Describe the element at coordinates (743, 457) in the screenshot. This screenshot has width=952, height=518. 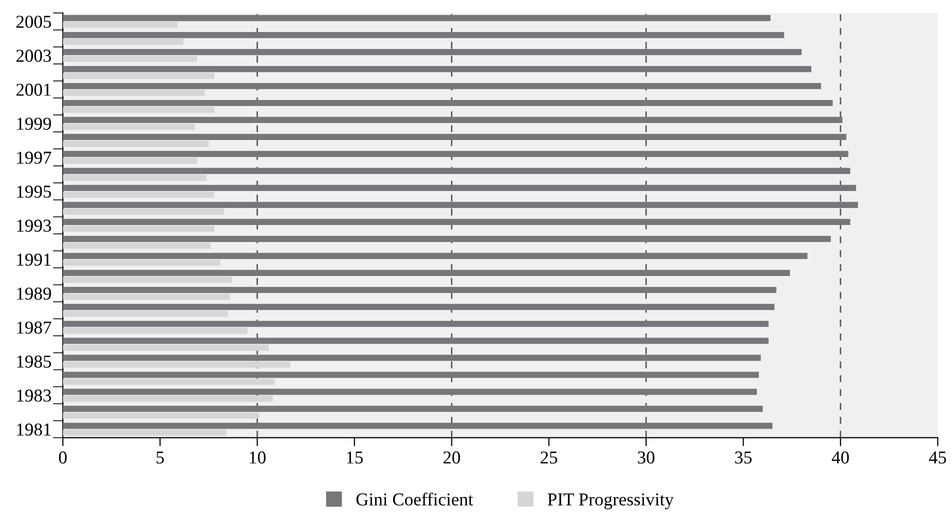
I see `x-tick-label: 35` at that location.